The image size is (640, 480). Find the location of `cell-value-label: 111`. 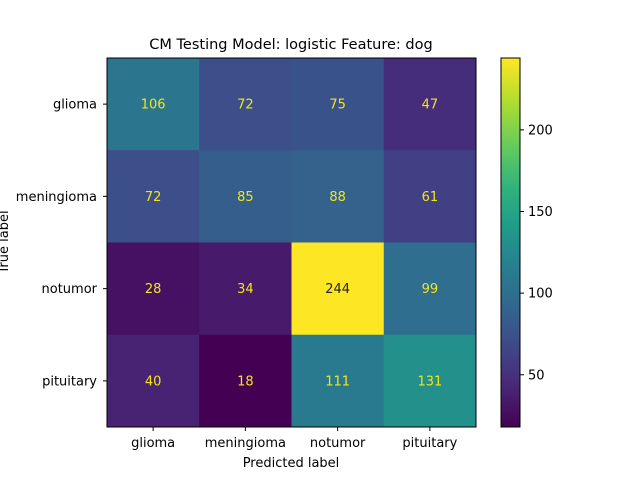

cell-value-label: 111 is located at coordinates (337, 381).